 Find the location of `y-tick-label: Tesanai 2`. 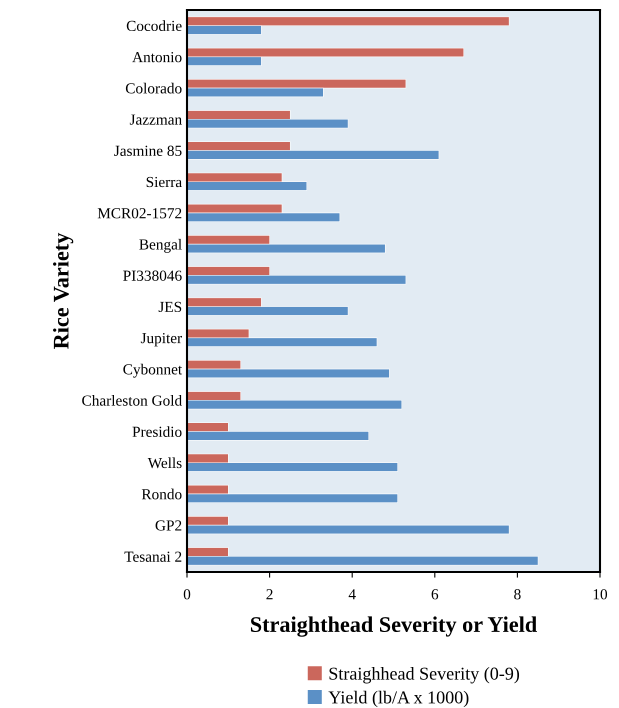

y-tick-label: Tesanai 2 is located at coordinates (153, 557).